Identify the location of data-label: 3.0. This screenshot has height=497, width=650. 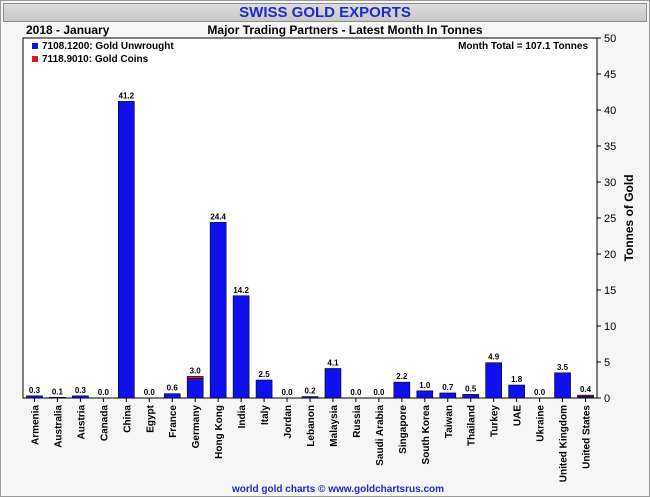
(196, 370).